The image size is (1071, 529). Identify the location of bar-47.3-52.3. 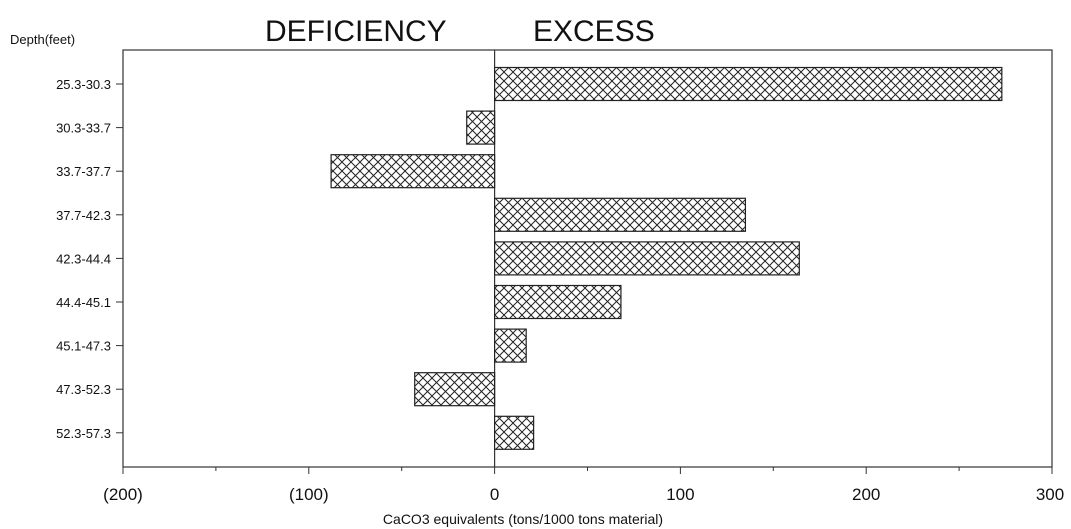
(455, 389).